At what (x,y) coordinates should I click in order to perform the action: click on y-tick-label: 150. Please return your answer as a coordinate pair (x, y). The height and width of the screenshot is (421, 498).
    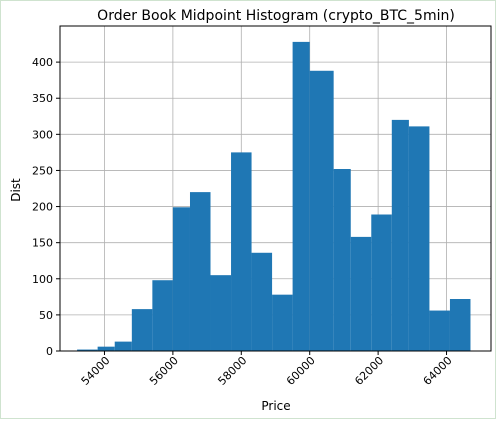
    Looking at the image, I should click on (42, 243).